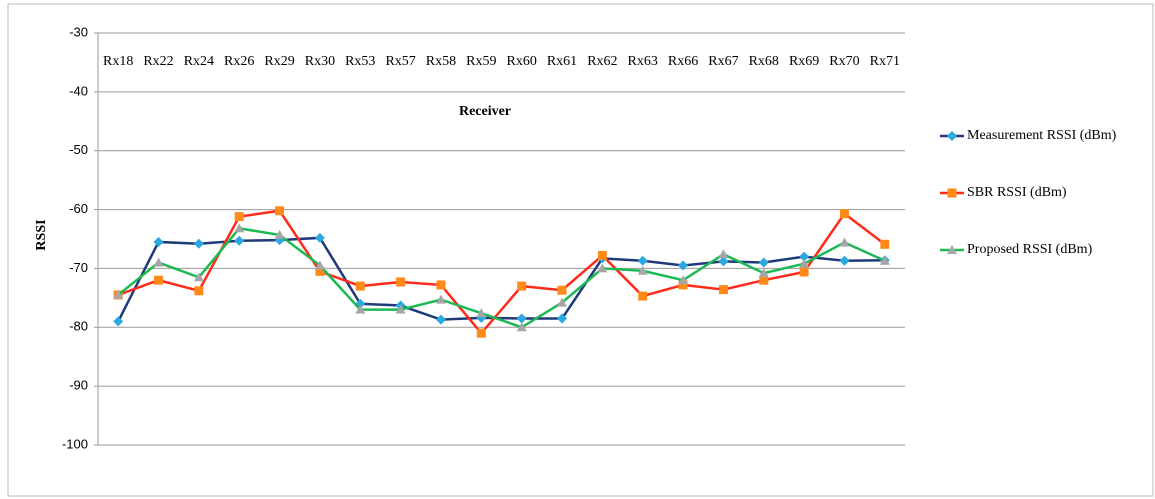 This screenshot has height=499, width=1155. What do you see at coordinates (441, 61) in the screenshot?
I see `x-tick-label: Rx58` at bounding box center [441, 61].